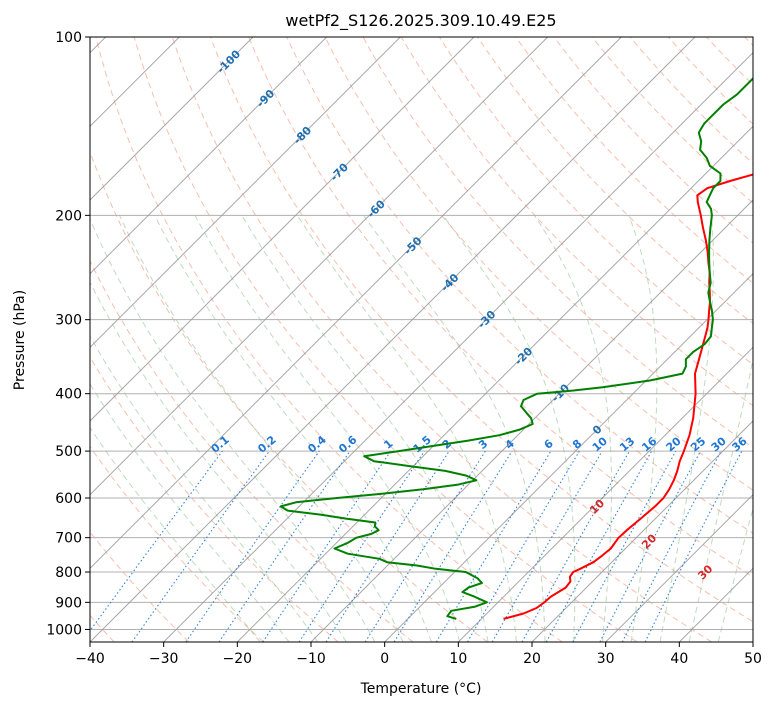 The height and width of the screenshot is (708, 775). Describe the element at coordinates (238, 659) in the screenshot. I see `x-tick-label: −20` at that location.